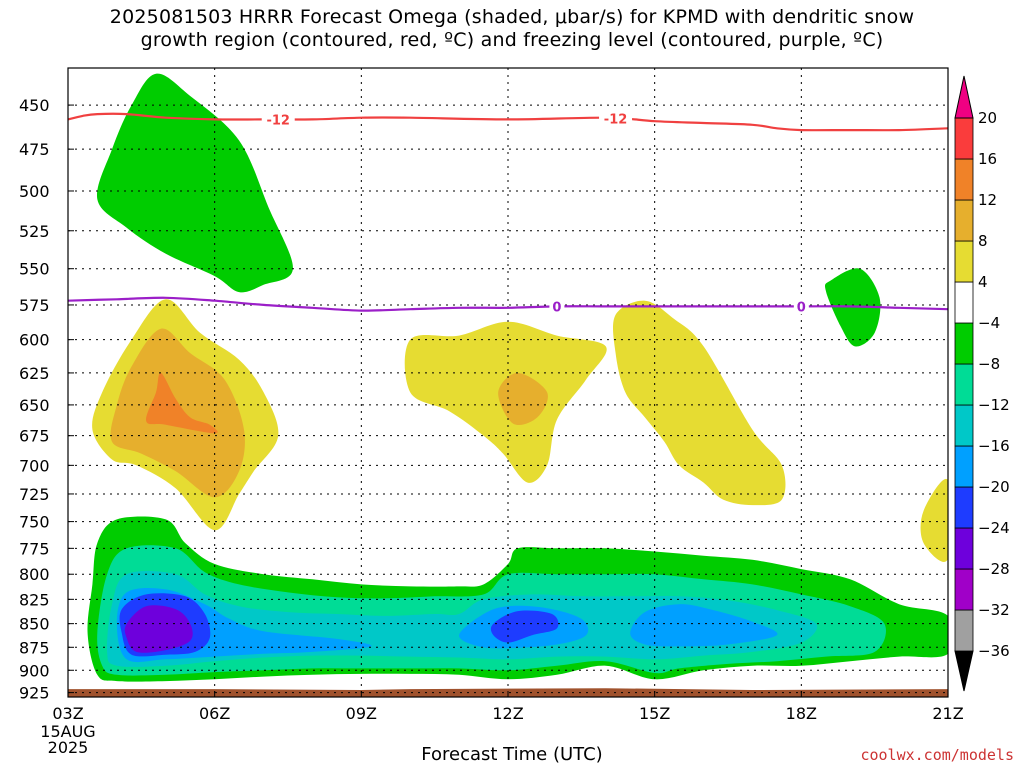 This screenshot has width=1024, height=768. What do you see at coordinates (989, 323) in the screenshot?
I see `colorbar-label: −4` at bounding box center [989, 323].